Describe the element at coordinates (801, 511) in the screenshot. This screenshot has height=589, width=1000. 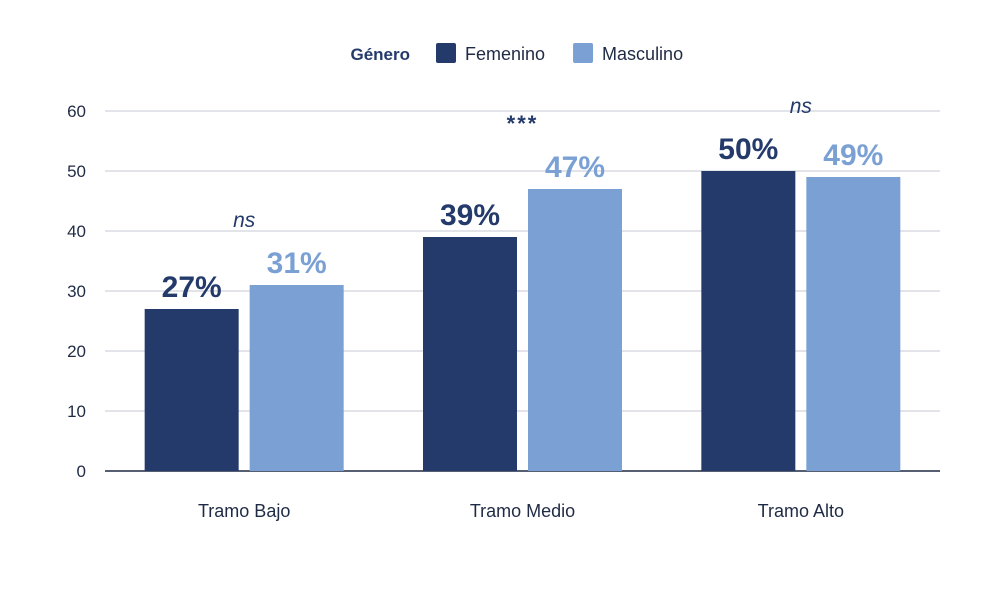
I see `x-category-label: Tramo Alto` at that location.